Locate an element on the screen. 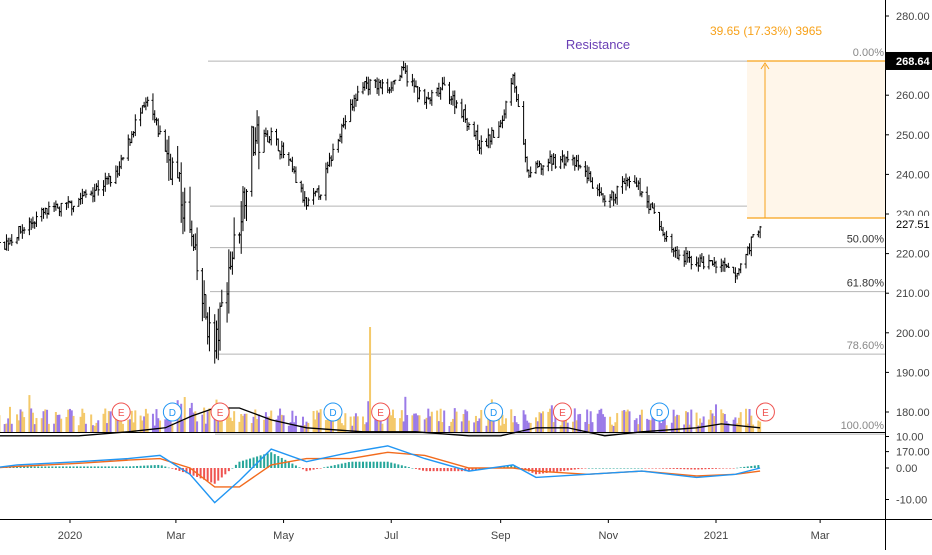 Image resolution: width=932 pixels, height=555 pixels. time-tick-label: Mar is located at coordinates (820, 536).